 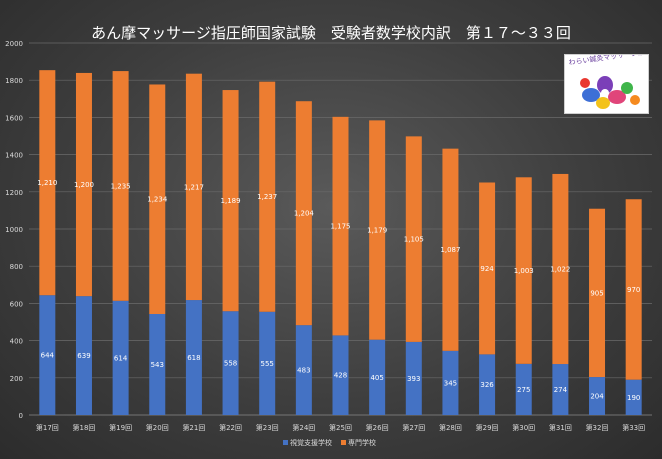 What do you see at coordinates (343, 442) in the screenshot?
I see `legend-swatch` at bounding box center [343, 442].